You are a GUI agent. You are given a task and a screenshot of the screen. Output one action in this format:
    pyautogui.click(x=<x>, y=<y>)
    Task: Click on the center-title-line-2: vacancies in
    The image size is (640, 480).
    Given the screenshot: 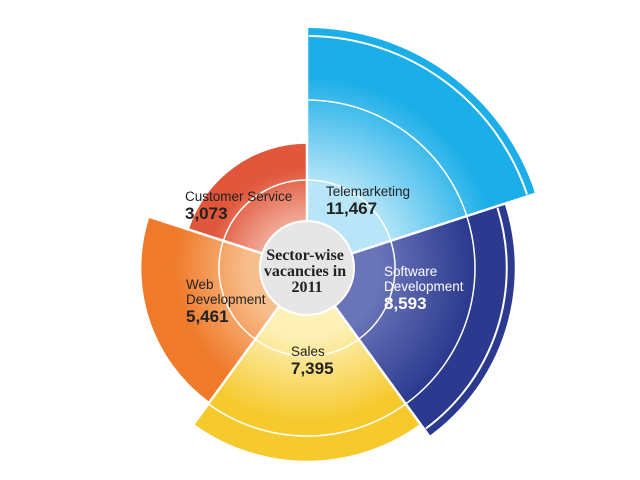 What is the action you would take?
    pyautogui.click(x=305, y=271)
    